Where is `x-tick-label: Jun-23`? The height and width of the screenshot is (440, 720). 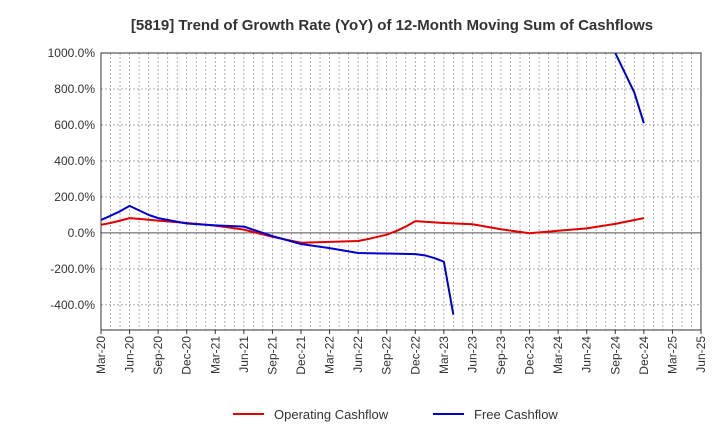
x-tick-label: Jun-23 is located at coordinates (472, 354).